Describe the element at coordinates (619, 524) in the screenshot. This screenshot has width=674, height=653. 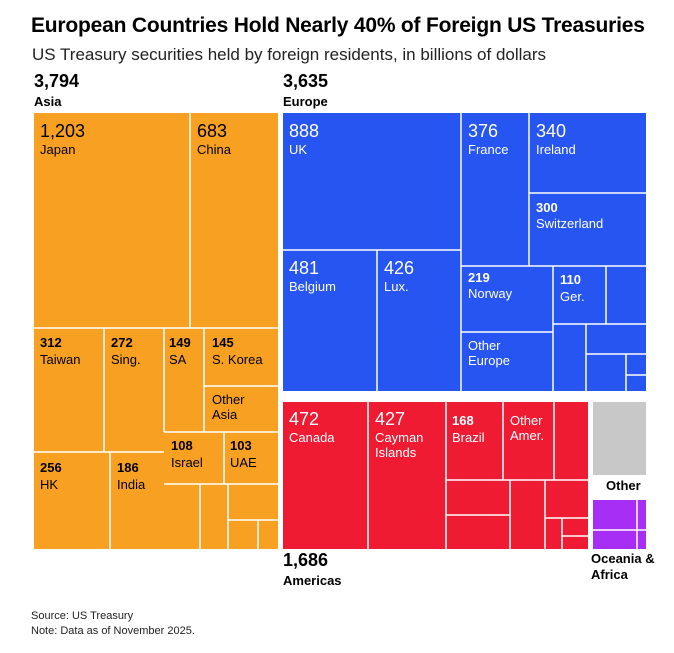
I see `oceania-africa-block` at that location.